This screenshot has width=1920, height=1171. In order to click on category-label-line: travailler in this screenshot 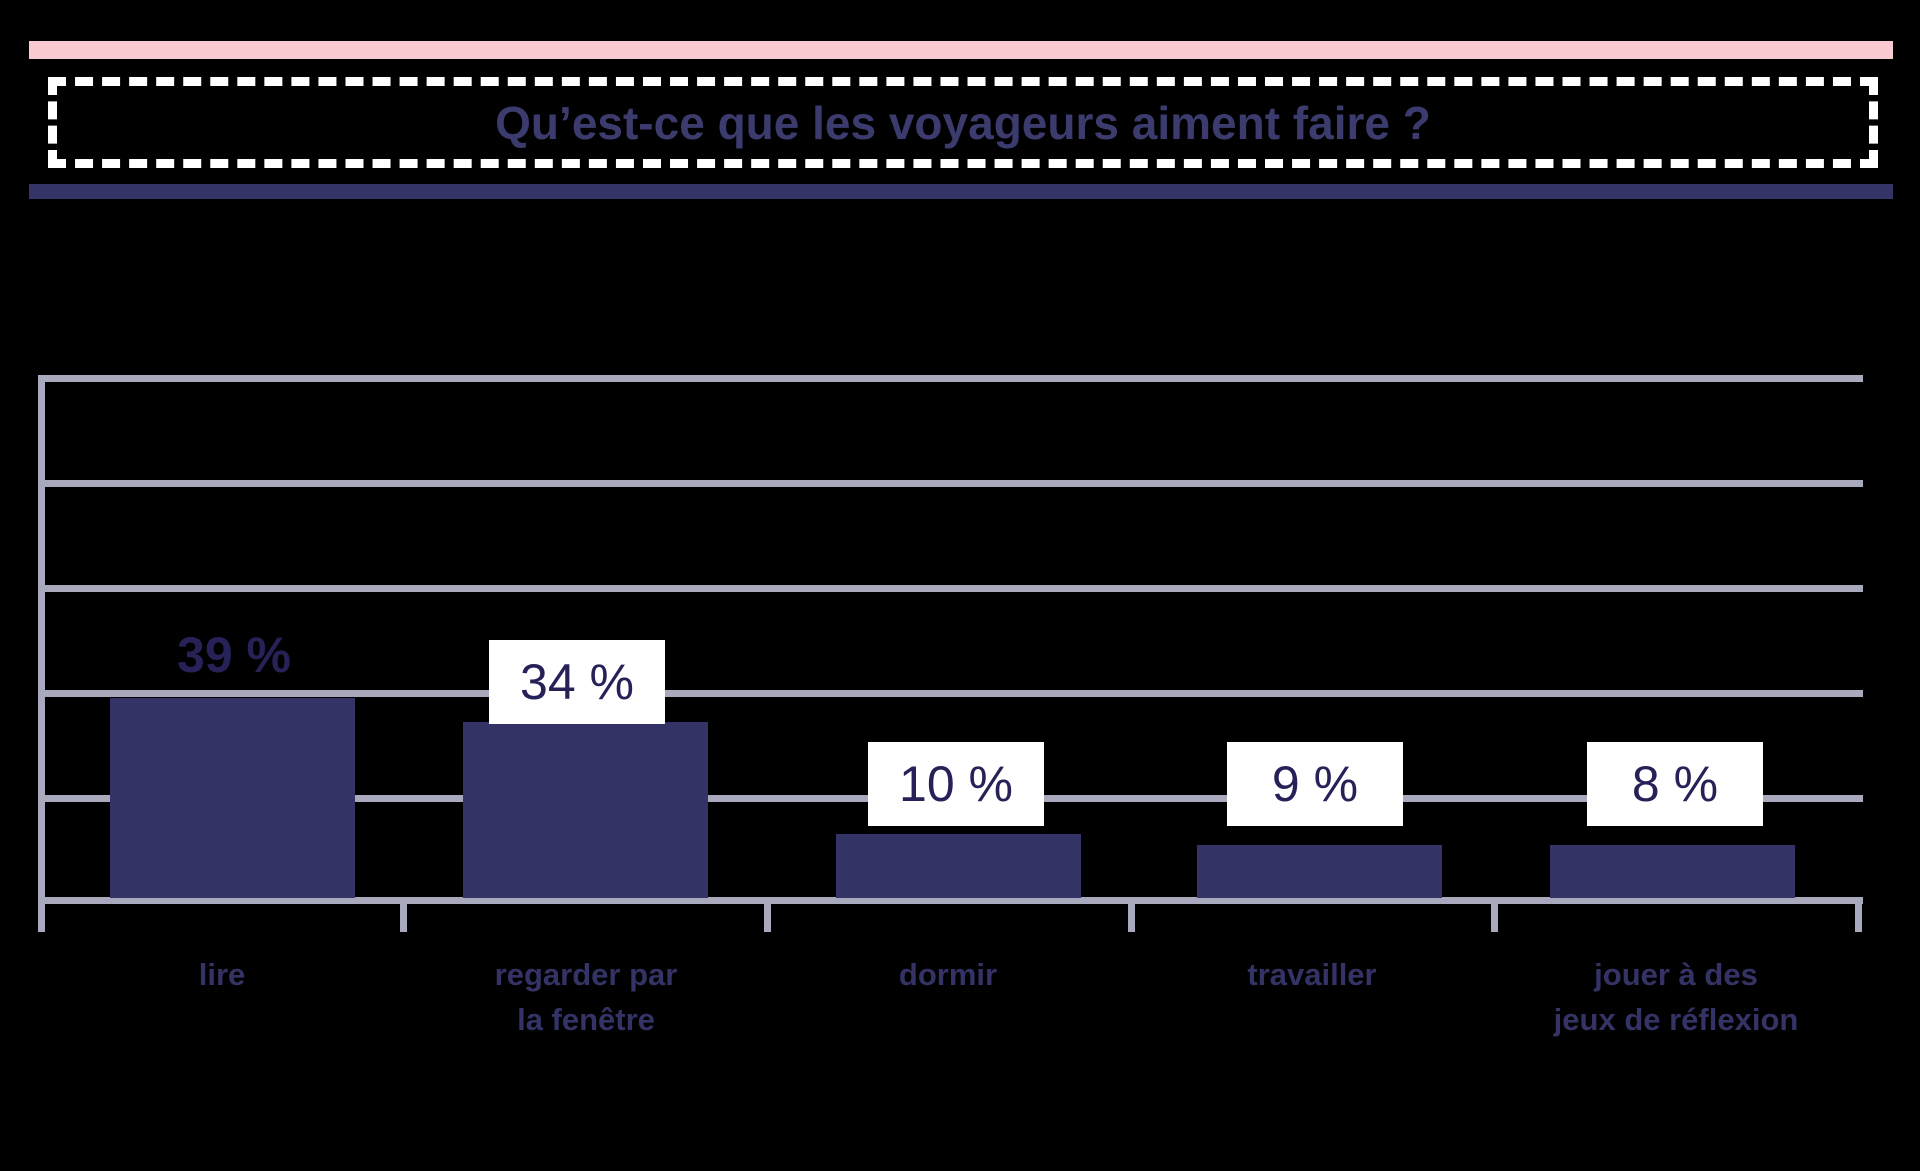, I will do `click(1312, 974)`.